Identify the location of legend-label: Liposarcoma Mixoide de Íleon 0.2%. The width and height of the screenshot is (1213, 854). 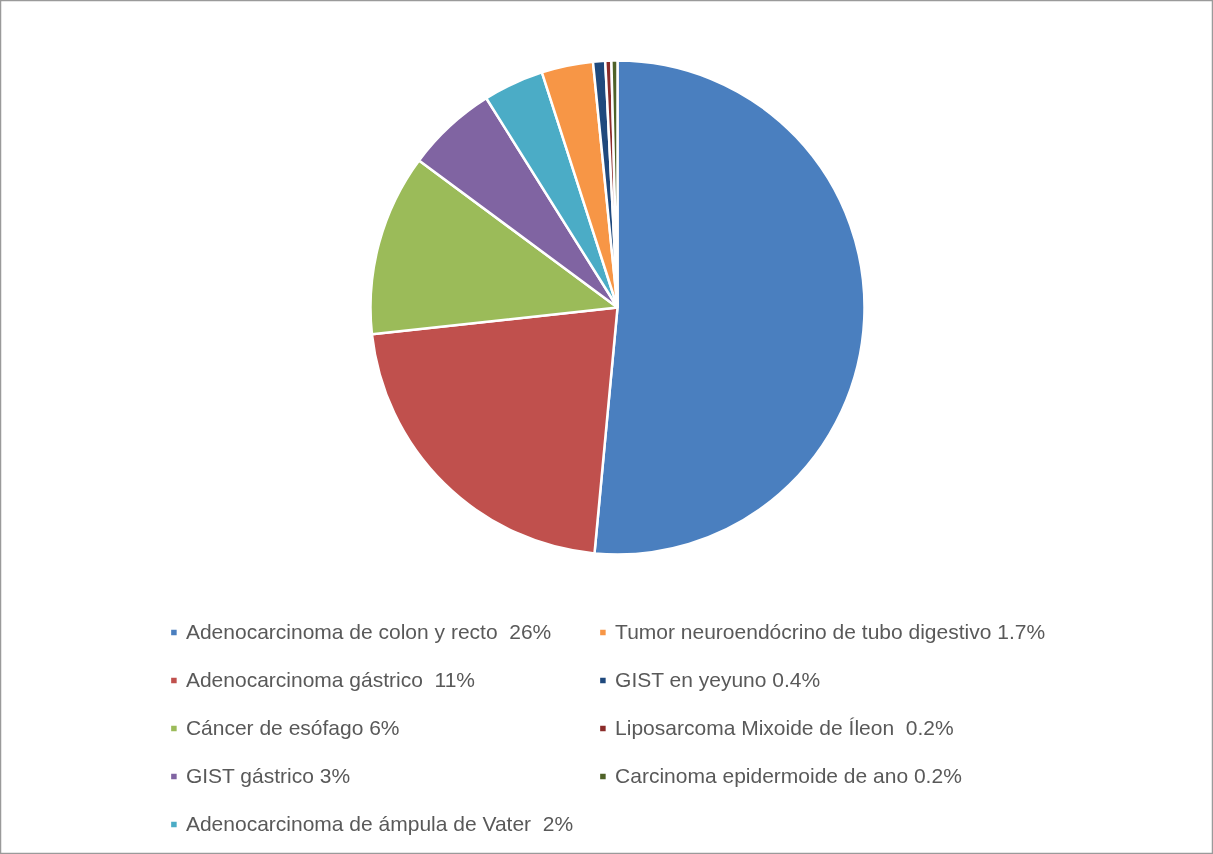
(784, 728).